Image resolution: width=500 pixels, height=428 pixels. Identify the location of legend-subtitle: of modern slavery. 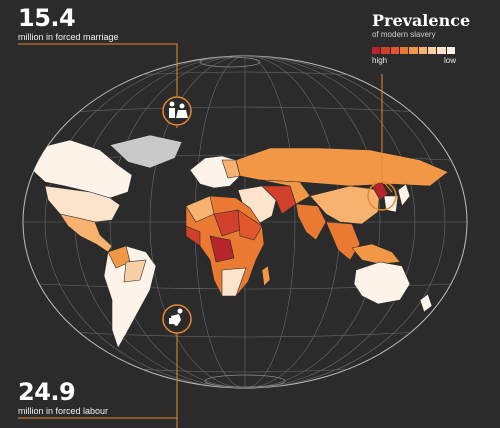
(404, 34).